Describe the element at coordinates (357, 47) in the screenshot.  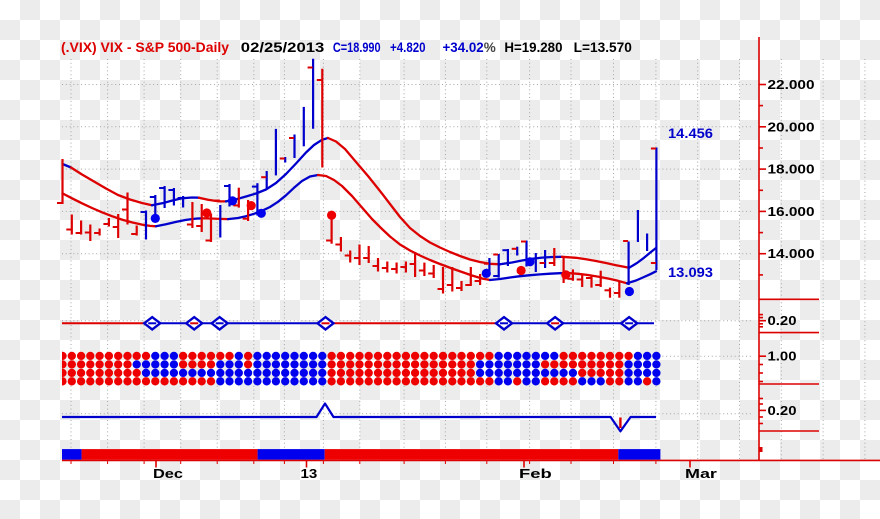
I see `svg-text: C=18.990` at that location.